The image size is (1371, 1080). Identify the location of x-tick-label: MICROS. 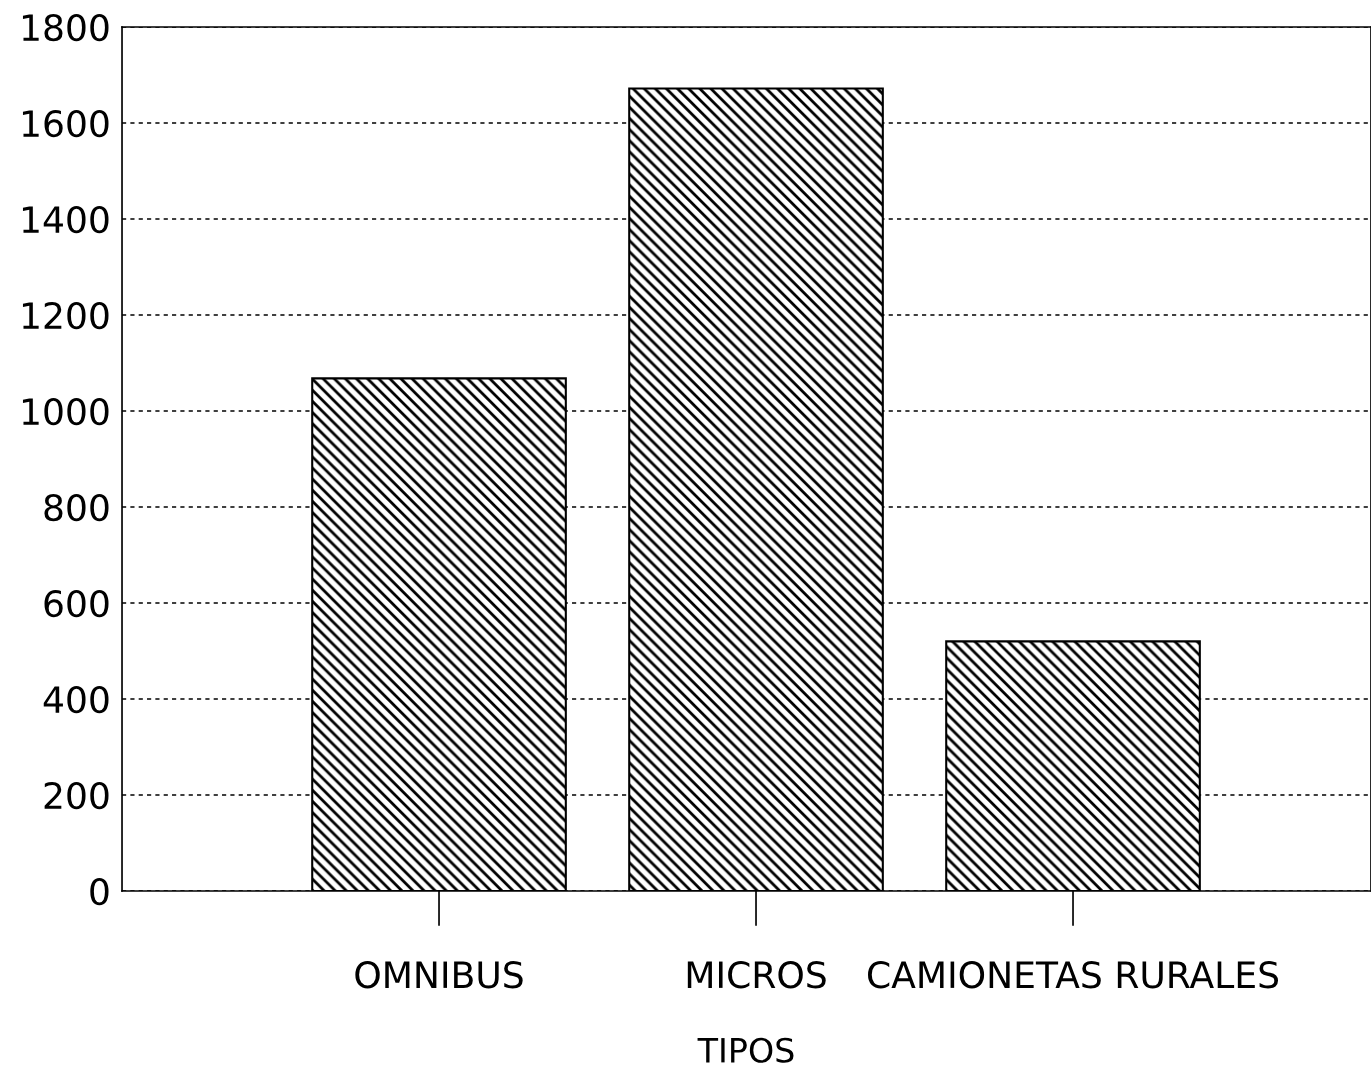
(756, 975).